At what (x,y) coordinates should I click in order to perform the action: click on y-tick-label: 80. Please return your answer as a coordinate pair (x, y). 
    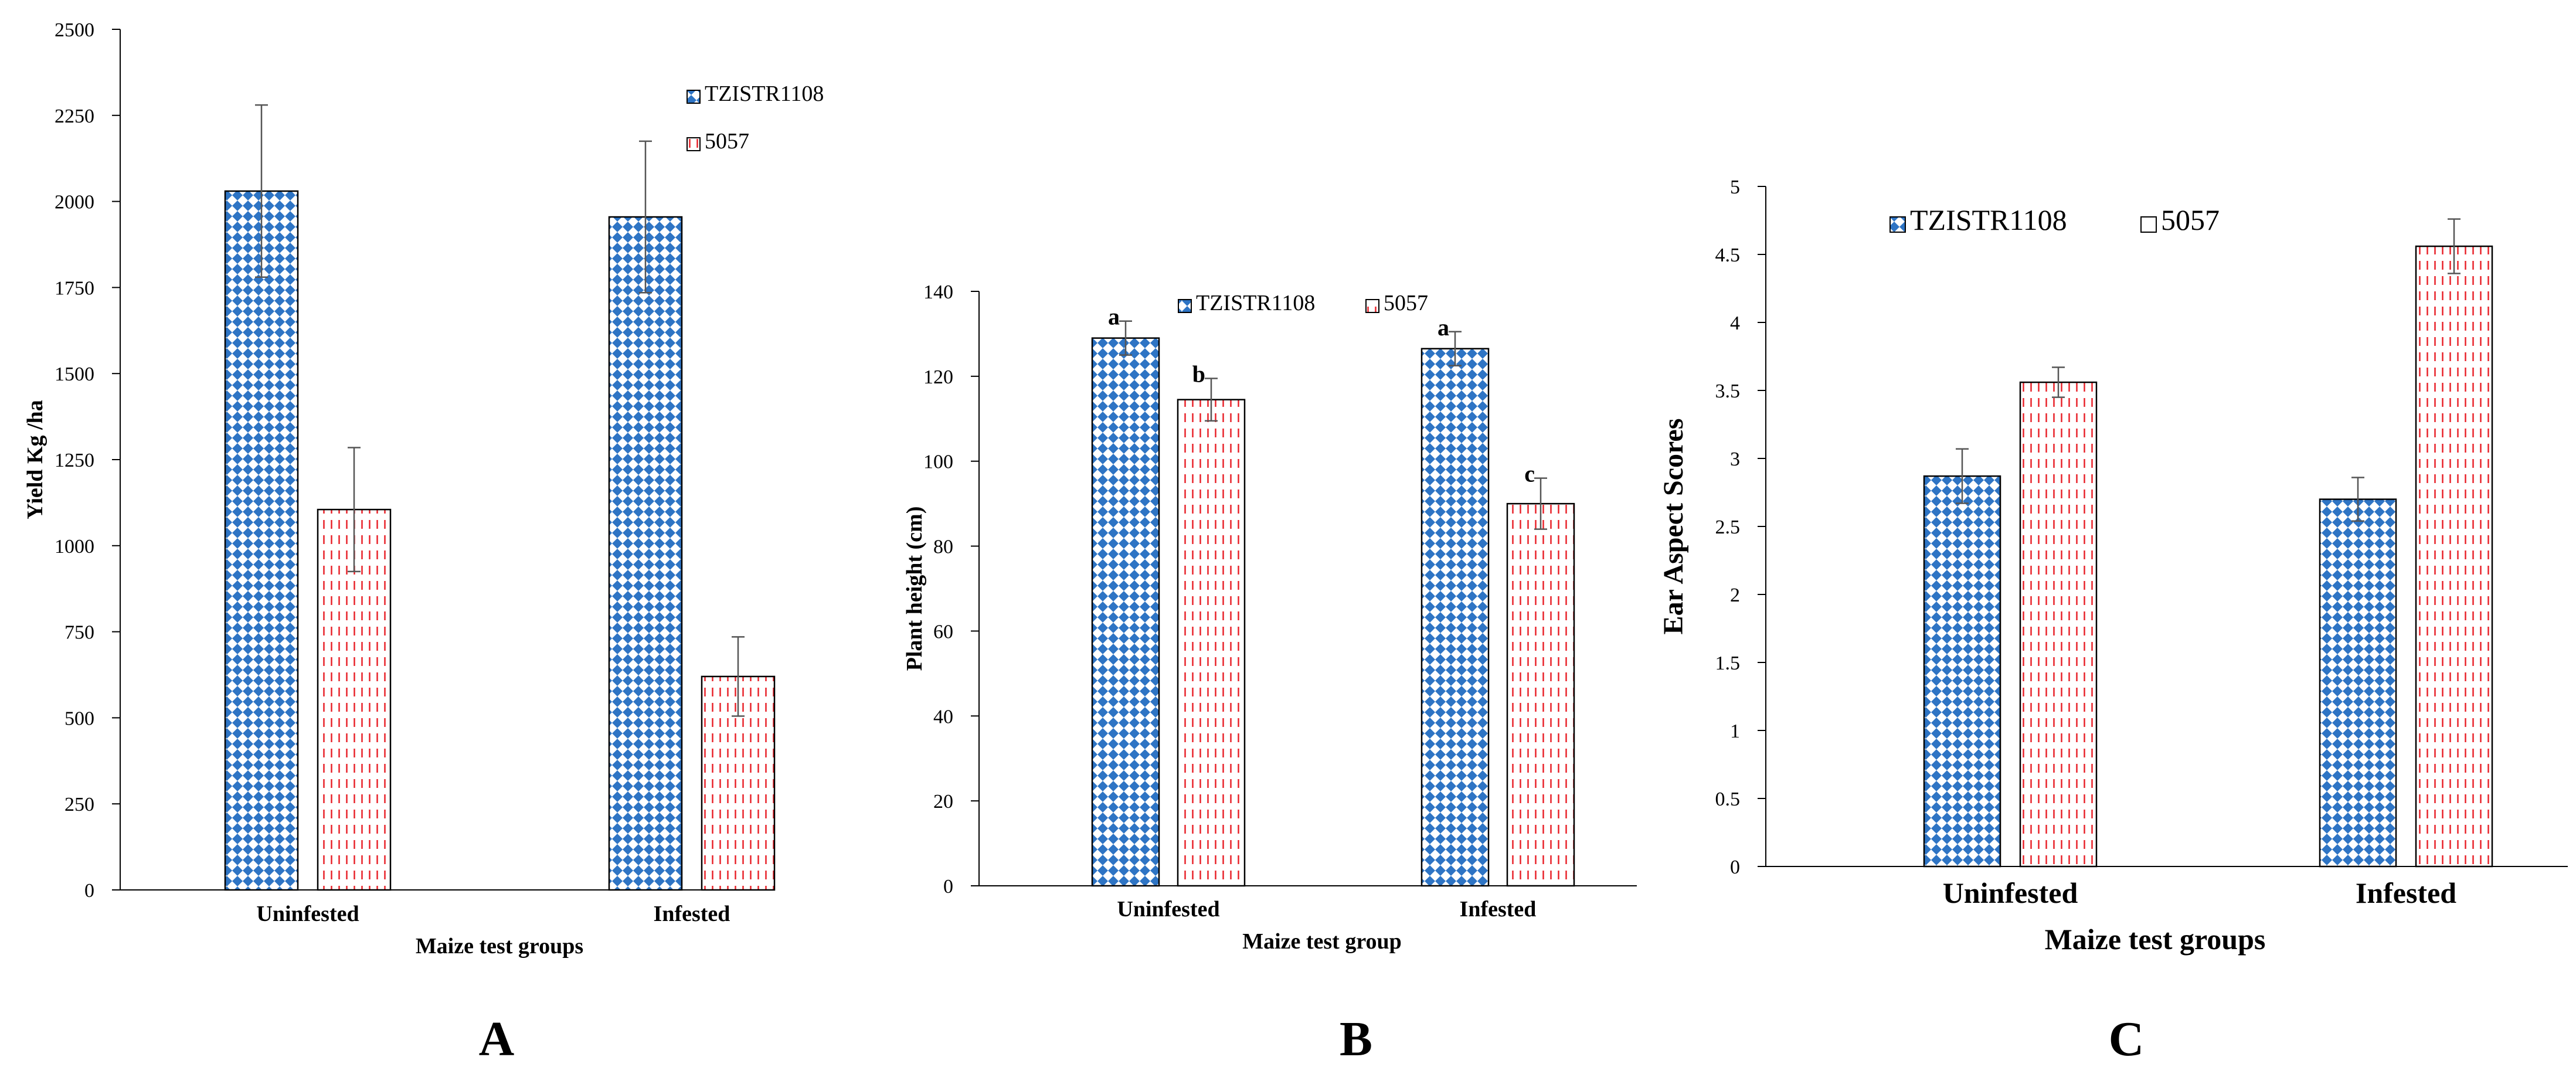
    Looking at the image, I should click on (943, 547).